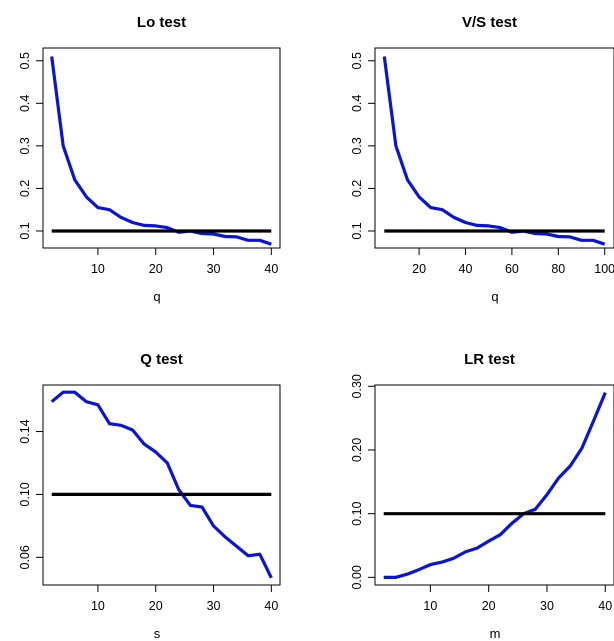 The width and height of the screenshot is (614, 641). What do you see at coordinates (558, 269) in the screenshot?
I see `x-tick-label: 80` at bounding box center [558, 269].